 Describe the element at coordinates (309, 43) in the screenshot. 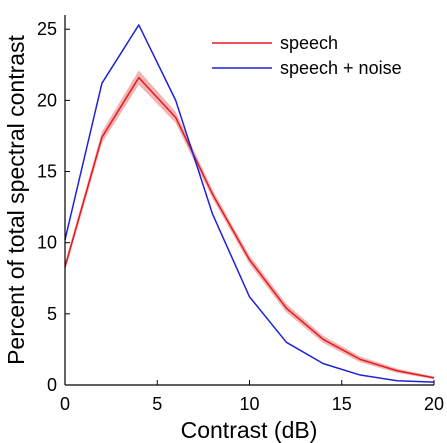

I see `legend-label: speech` at that location.